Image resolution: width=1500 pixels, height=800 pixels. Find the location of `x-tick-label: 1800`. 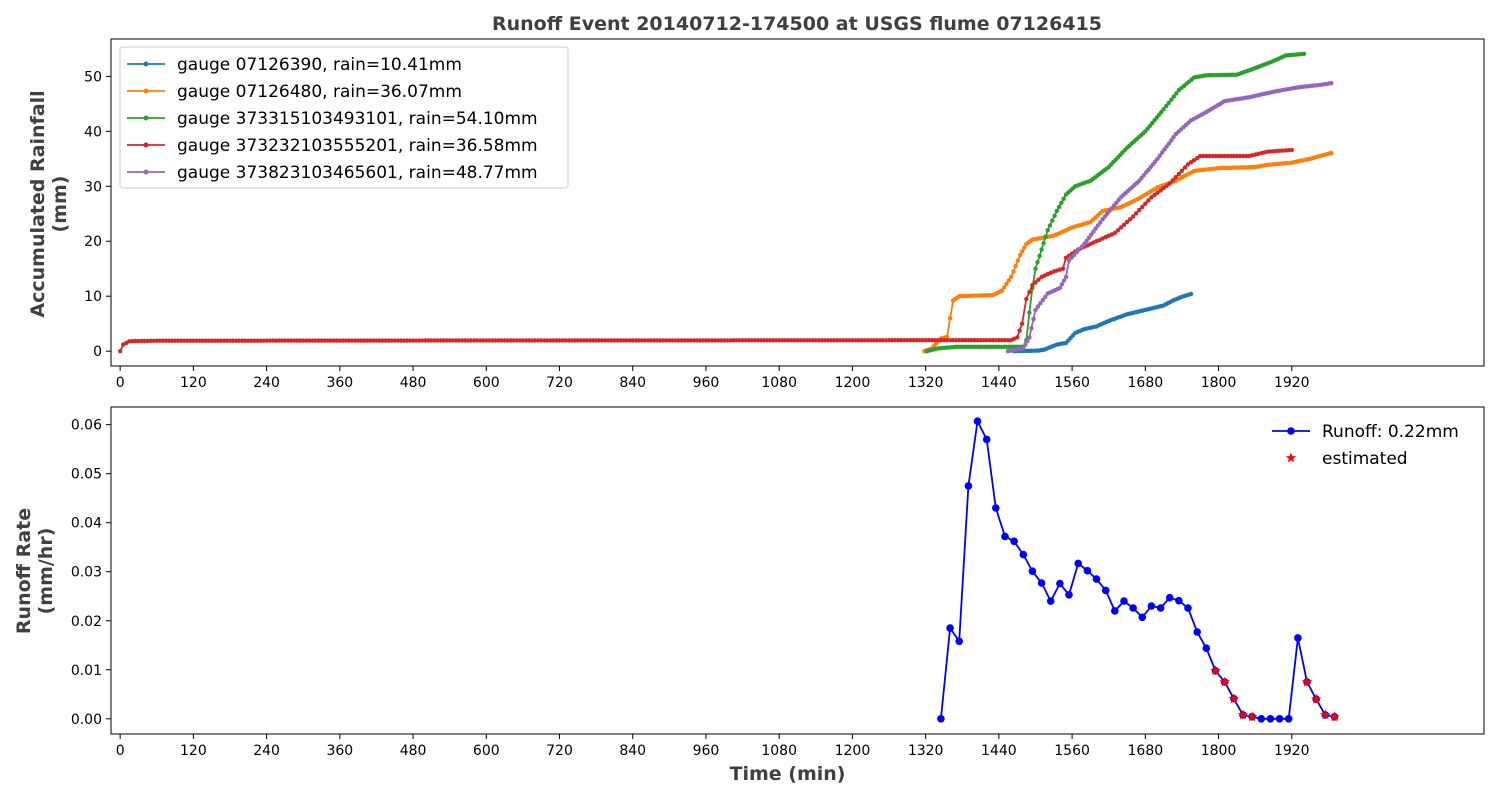

x-tick-label: 1800 is located at coordinates (1219, 751).